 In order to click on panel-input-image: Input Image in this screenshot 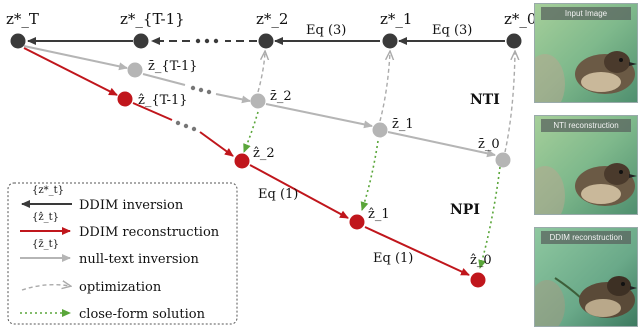, I will do `click(586, 53)`.